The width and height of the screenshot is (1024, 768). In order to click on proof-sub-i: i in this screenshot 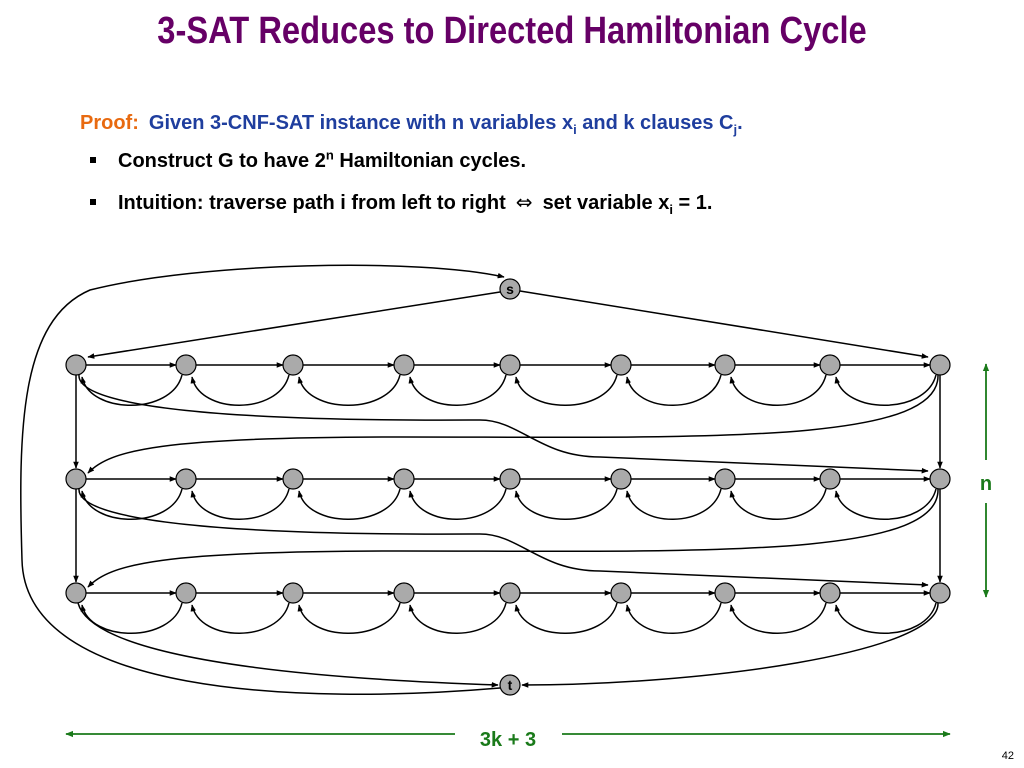, I will do `click(575, 129)`.